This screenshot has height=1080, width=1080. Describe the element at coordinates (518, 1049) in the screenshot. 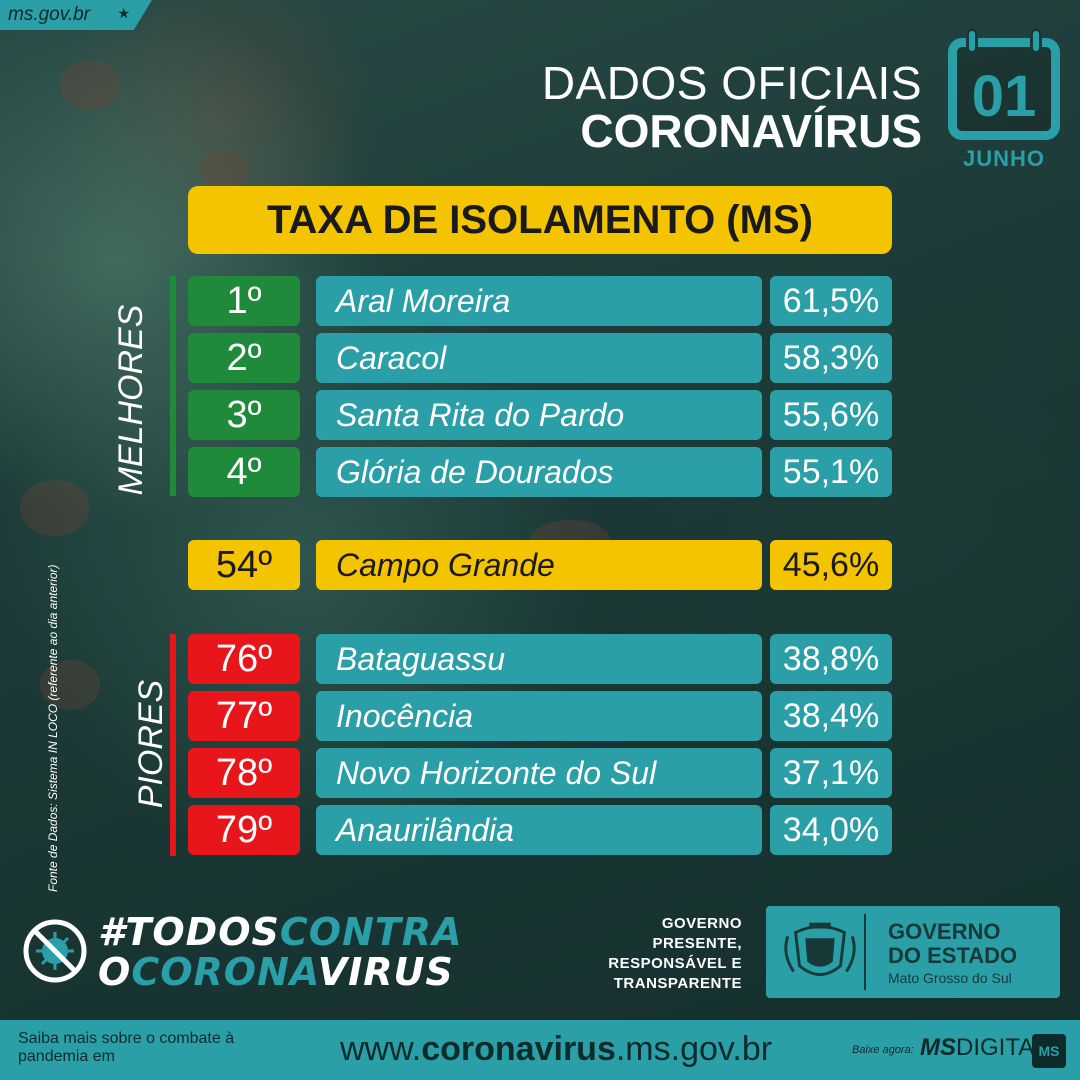

I see `url-part: coronavirus` at that location.